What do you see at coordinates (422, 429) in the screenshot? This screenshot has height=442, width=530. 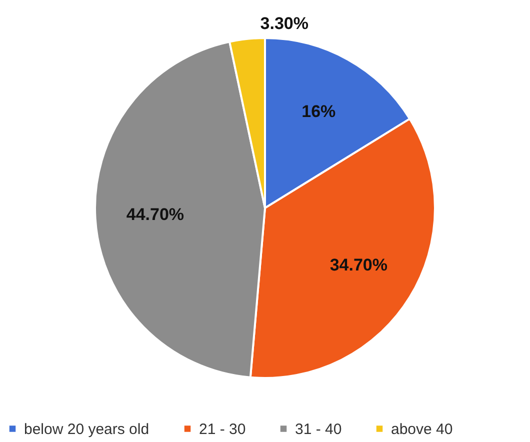 I see `legend-label: above 40` at bounding box center [422, 429].